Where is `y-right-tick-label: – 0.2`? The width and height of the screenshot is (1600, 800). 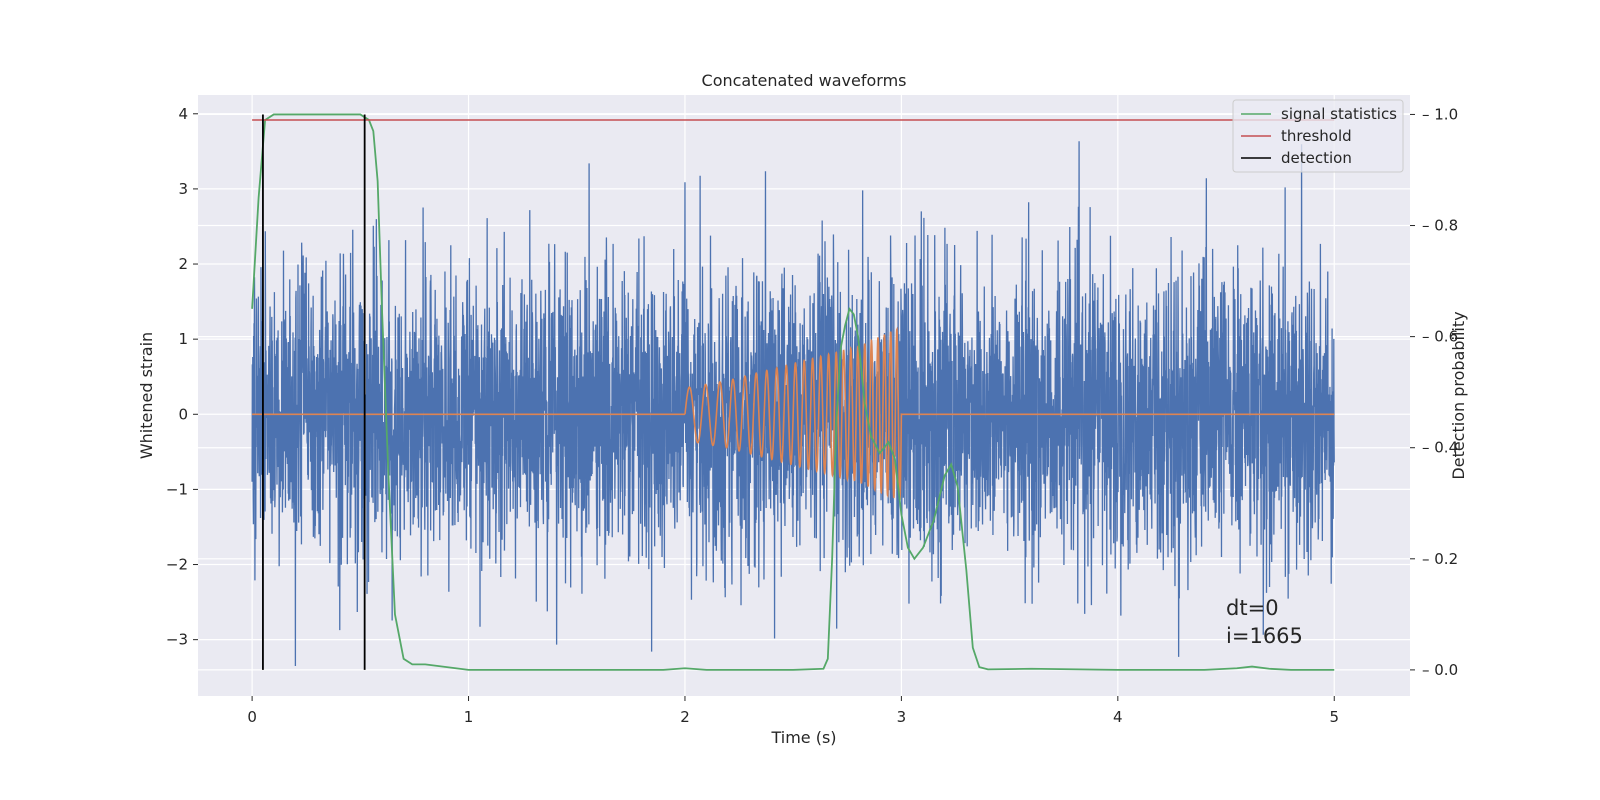
y-right-tick-label: – 0.2 is located at coordinates (1440, 559).